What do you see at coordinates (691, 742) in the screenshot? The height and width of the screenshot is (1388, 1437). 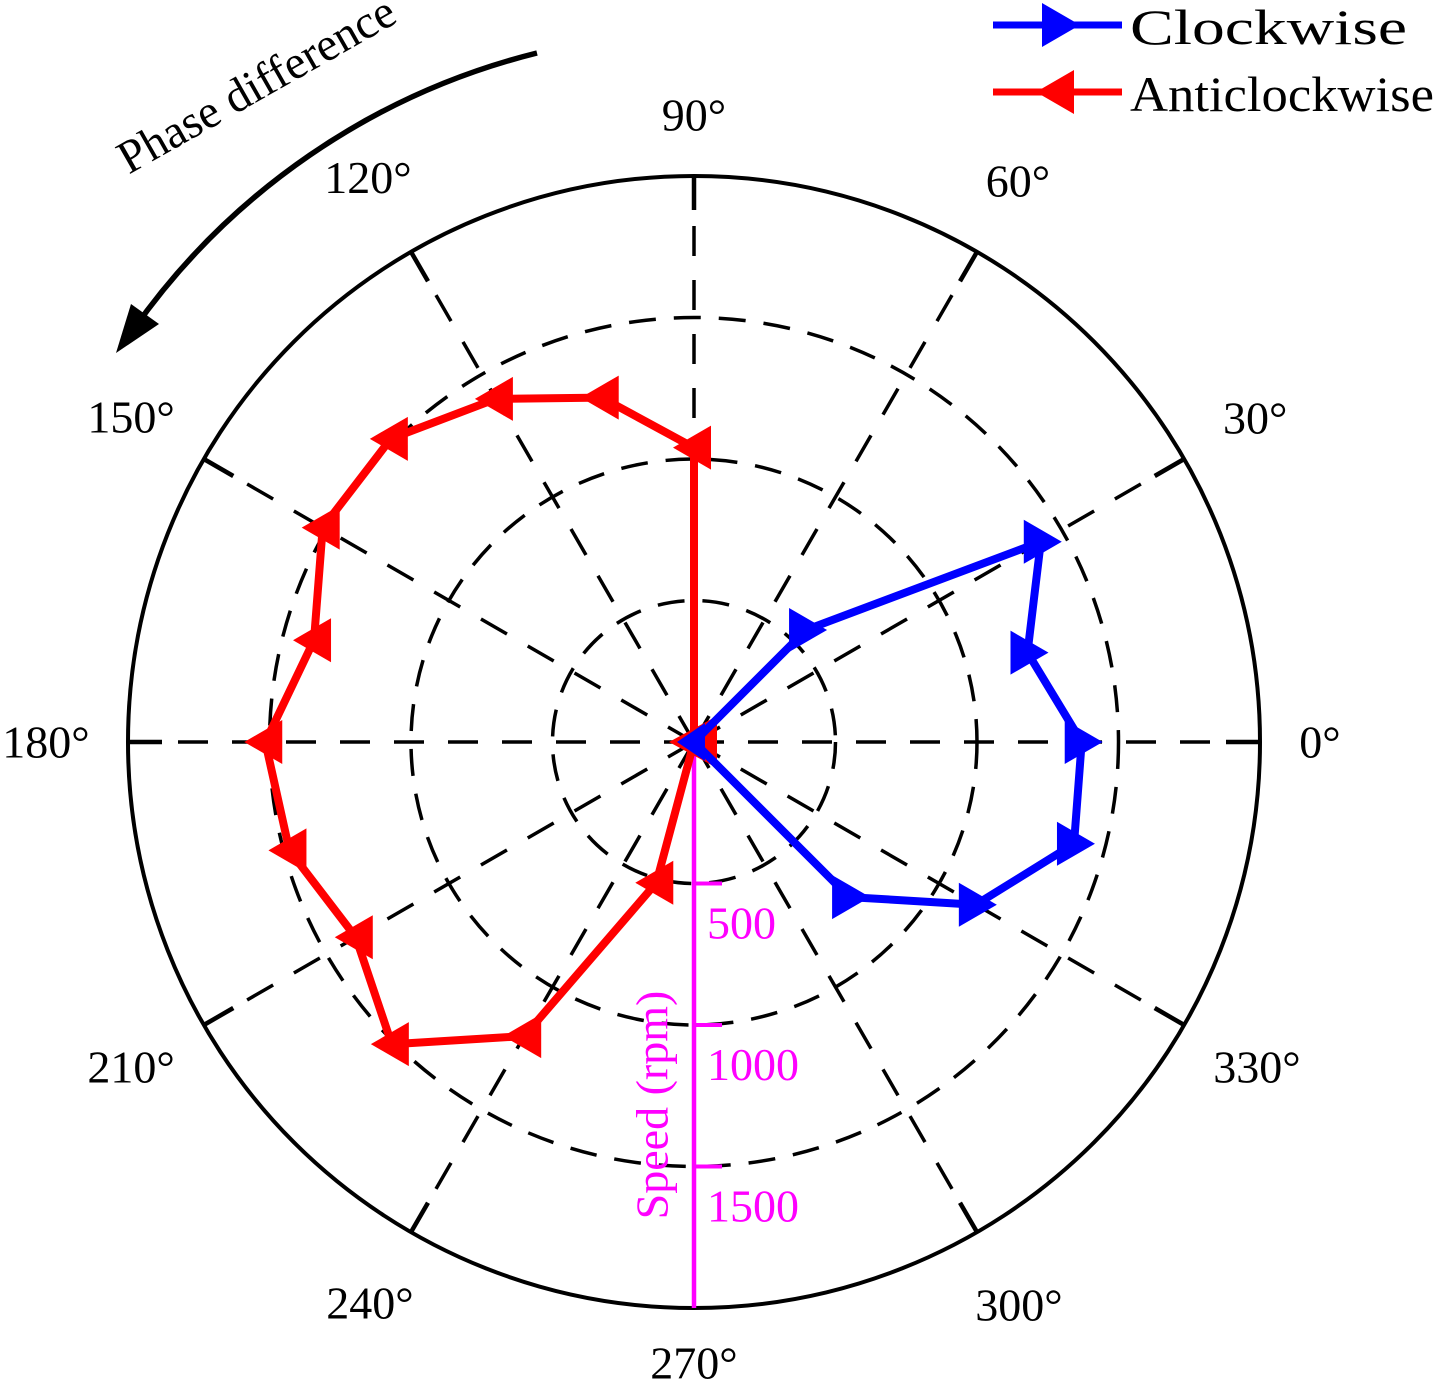 I see `origin-marker-clockwise` at bounding box center [691, 742].